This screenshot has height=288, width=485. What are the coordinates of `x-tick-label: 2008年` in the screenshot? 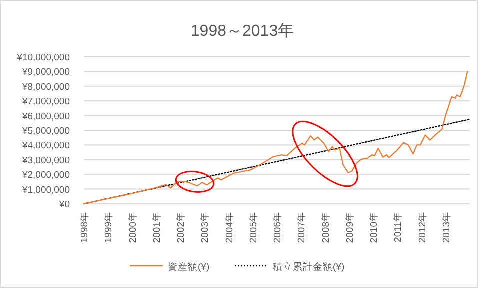 It's located at (326, 228).